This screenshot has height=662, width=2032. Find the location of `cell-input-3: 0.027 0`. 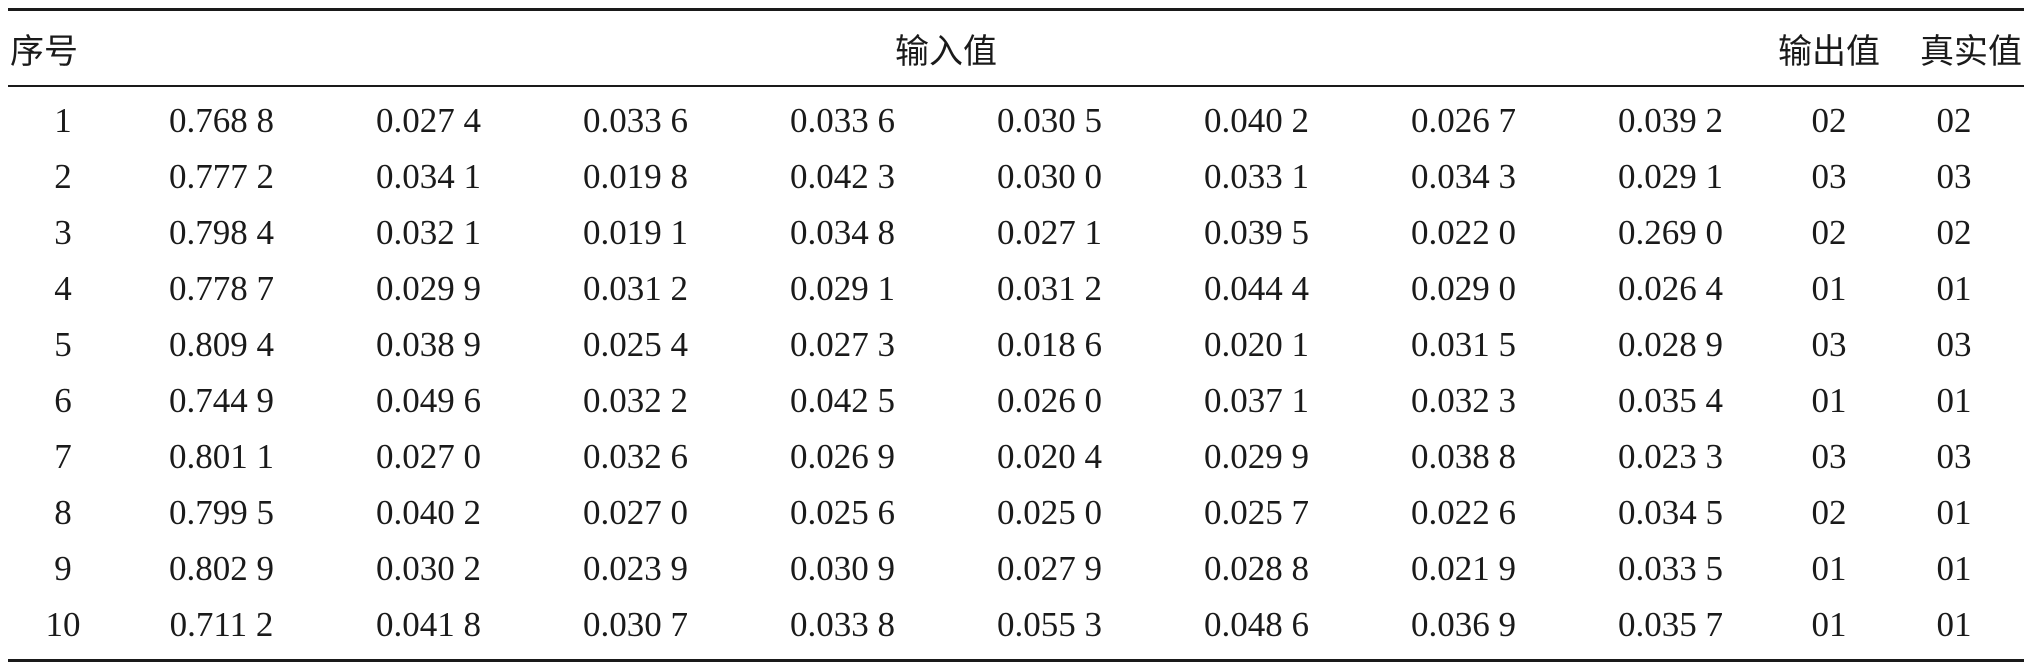

cell-input-3: 0.027 0 is located at coordinates (635, 512).